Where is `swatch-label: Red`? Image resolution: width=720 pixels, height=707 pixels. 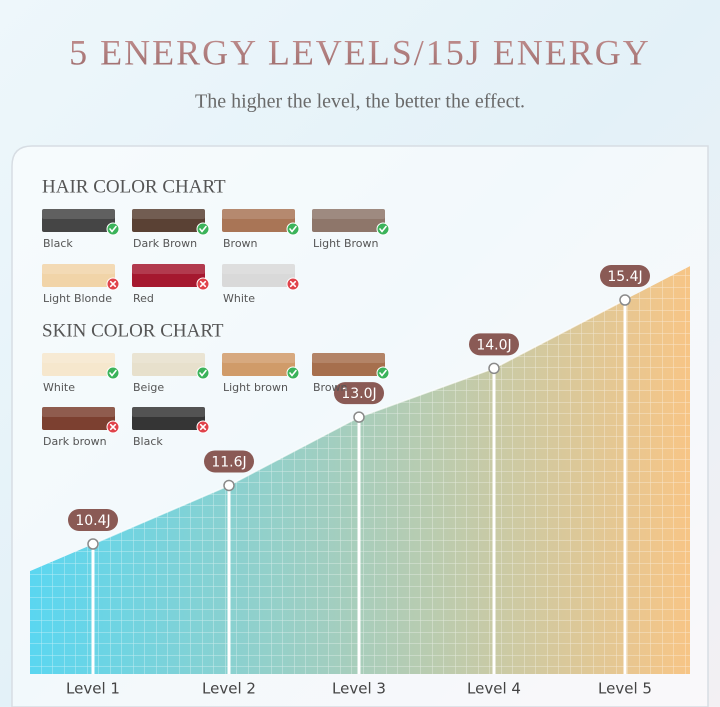 swatch-label: Red is located at coordinates (143, 298).